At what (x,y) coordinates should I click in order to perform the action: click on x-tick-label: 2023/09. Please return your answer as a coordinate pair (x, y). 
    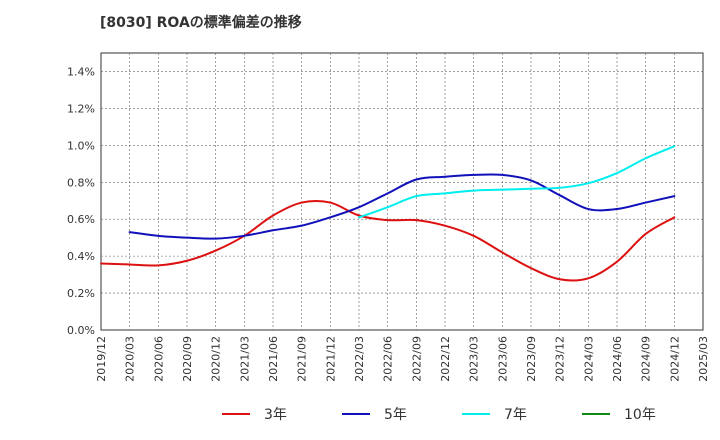
    Looking at the image, I should click on (531, 359).